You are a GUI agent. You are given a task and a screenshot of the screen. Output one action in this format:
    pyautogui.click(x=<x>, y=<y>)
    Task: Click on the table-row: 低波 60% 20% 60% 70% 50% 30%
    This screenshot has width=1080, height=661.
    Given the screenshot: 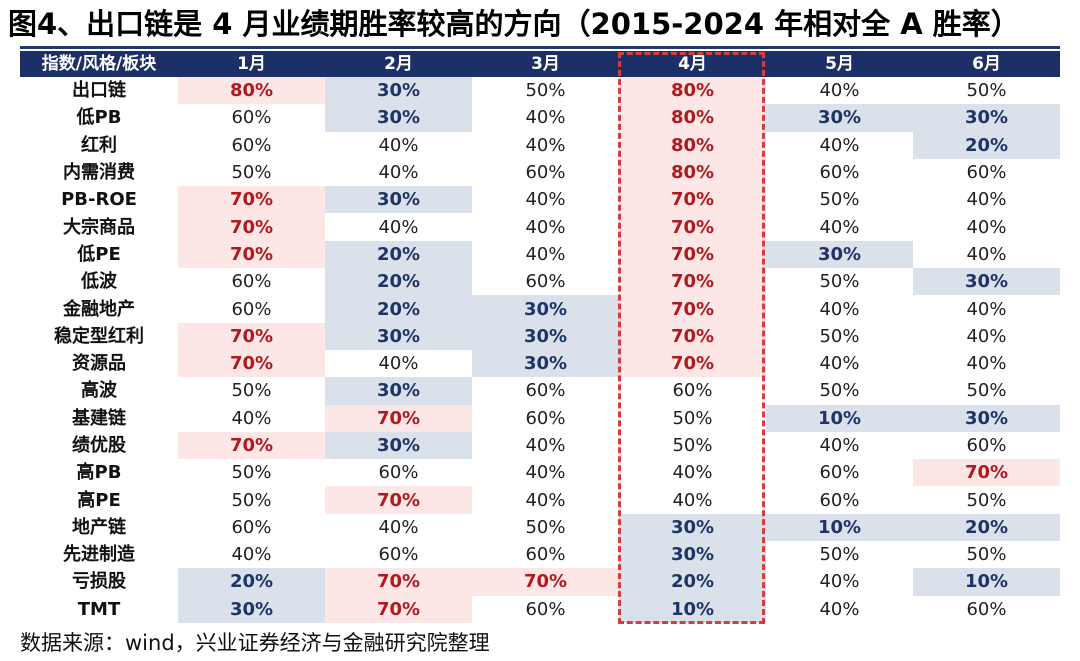 What is the action you would take?
    pyautogui.click(x=540, y=282)
    